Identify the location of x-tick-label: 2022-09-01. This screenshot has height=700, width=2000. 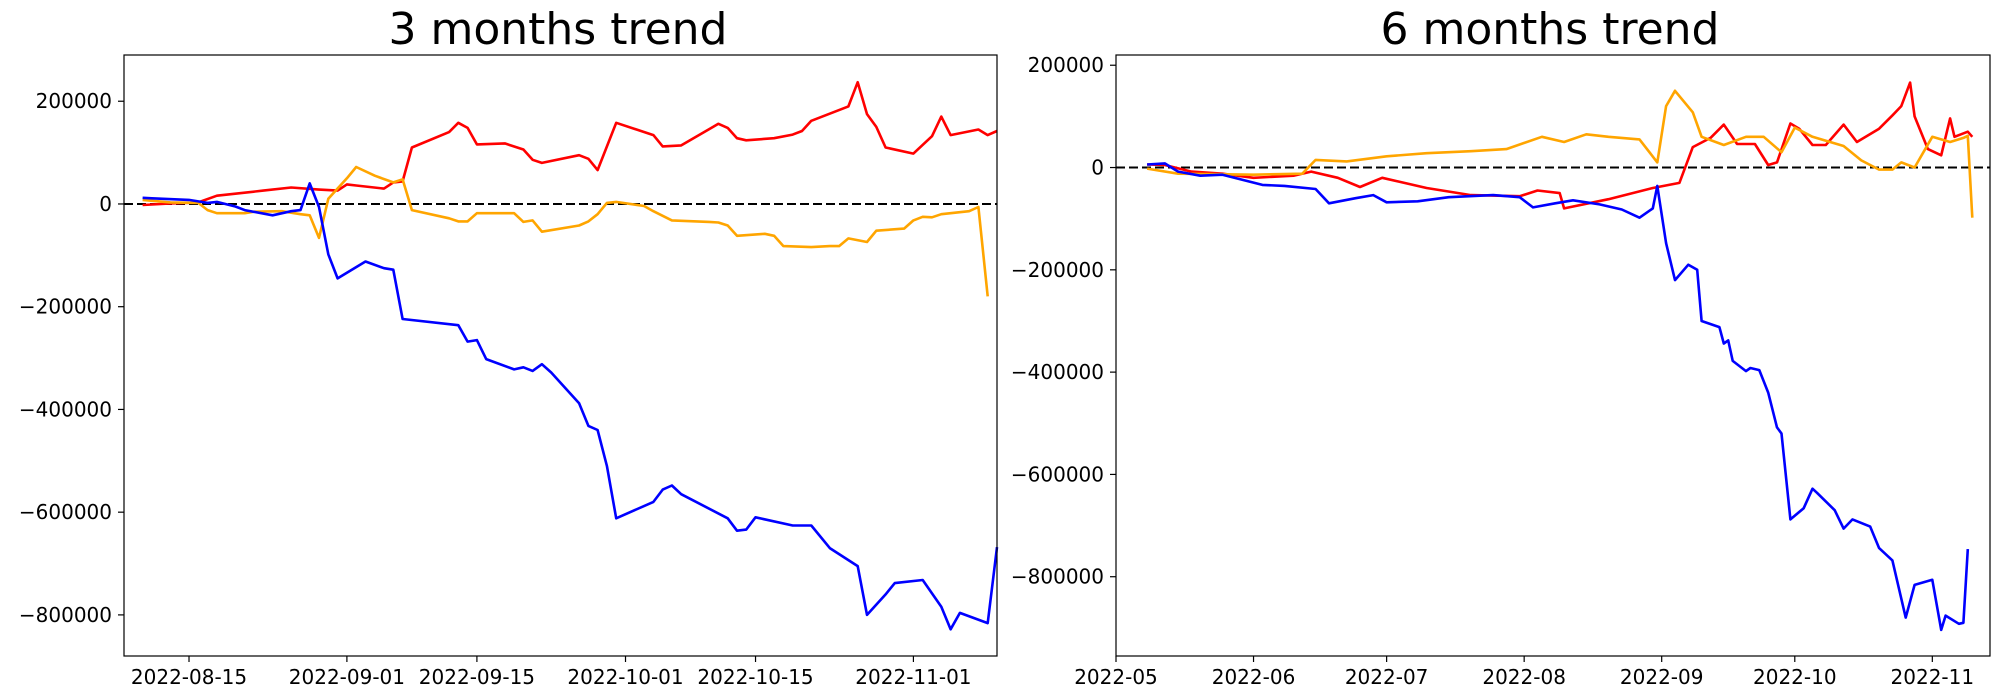
(347, 677).